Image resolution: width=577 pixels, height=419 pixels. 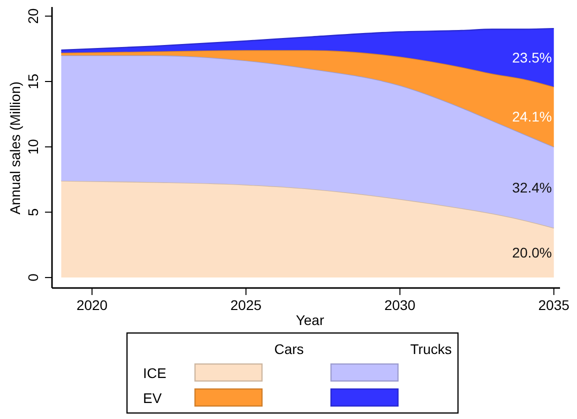 I want to click on y-tick-label: 15, so click(x=33, y=82).